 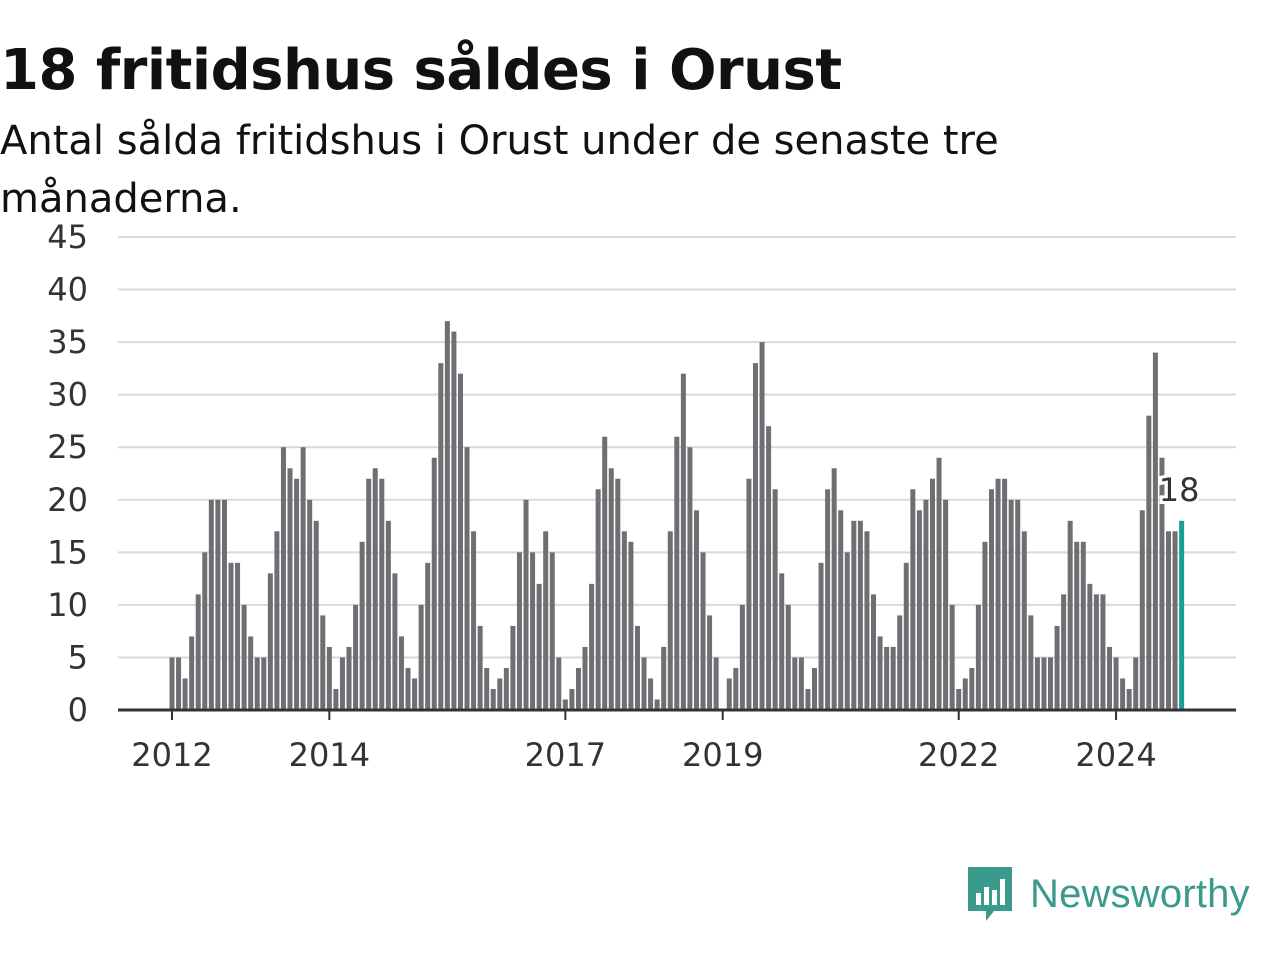 I want to click on x-axis: 2012 2014 2017 2019 2022 2024, so click(x=677, y=741).